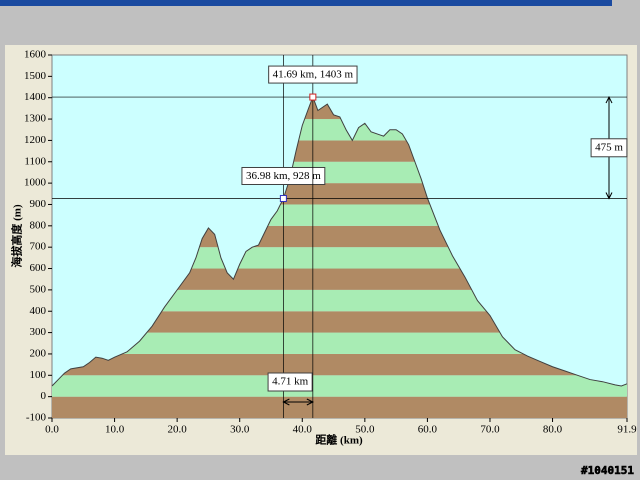  What do you see at coordinates (35, 76) in the screenshot?
I see `y-tick-label: 1500` at bounding box center [35, 76].